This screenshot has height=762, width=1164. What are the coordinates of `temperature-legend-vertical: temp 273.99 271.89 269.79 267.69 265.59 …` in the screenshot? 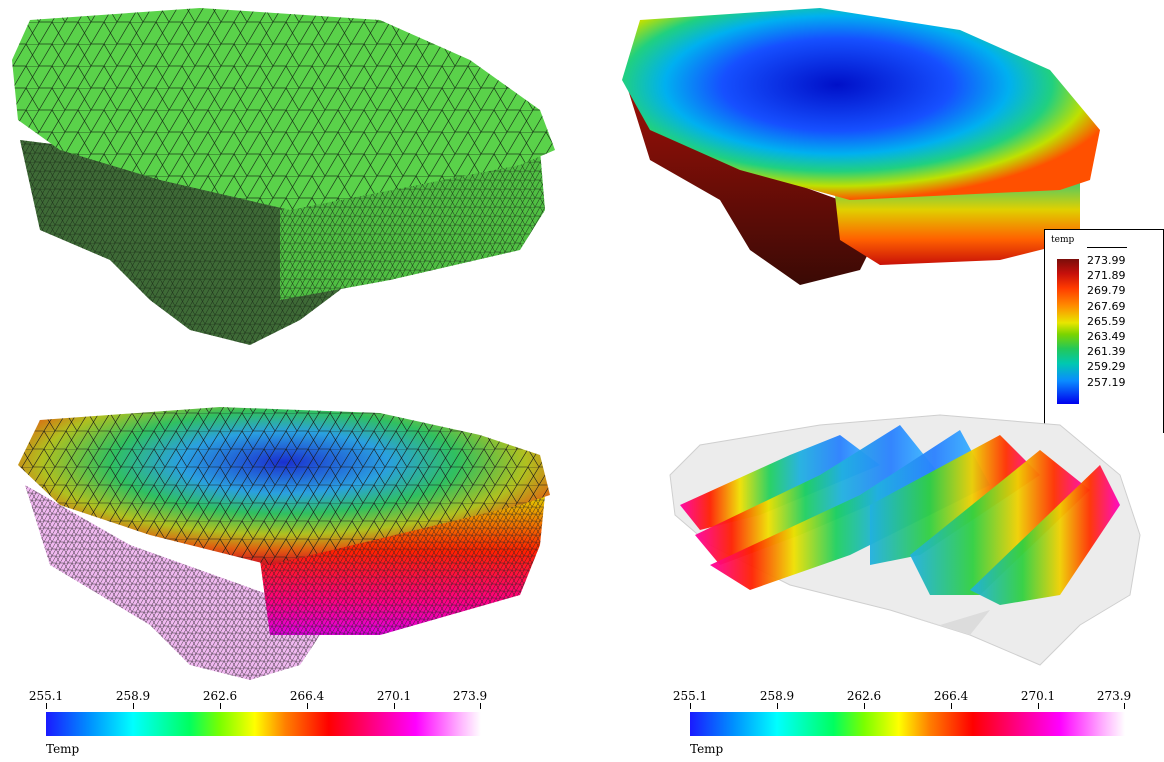 It's located at (1104, 331).